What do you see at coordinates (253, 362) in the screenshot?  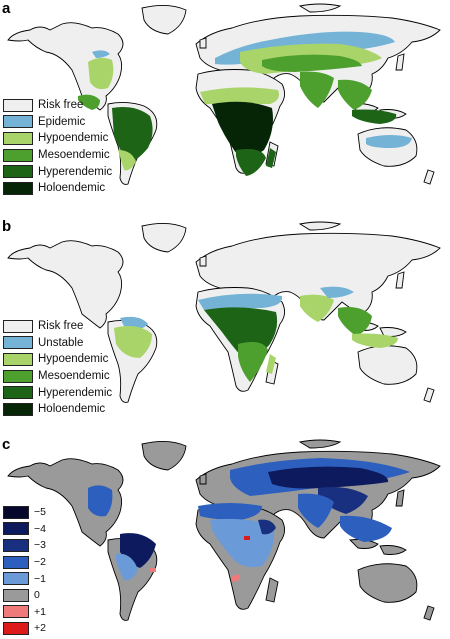 I see `zone-meso-africa-east` at bounding box center [253, 362].